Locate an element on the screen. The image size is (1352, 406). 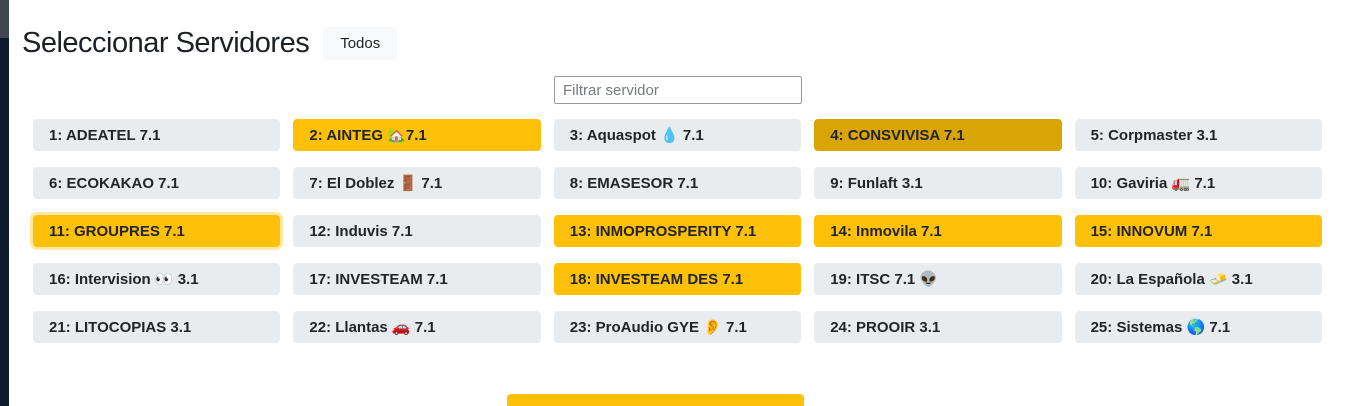
server-button: 14: Inmovila 7.1 is located at coordinates (938, 231).